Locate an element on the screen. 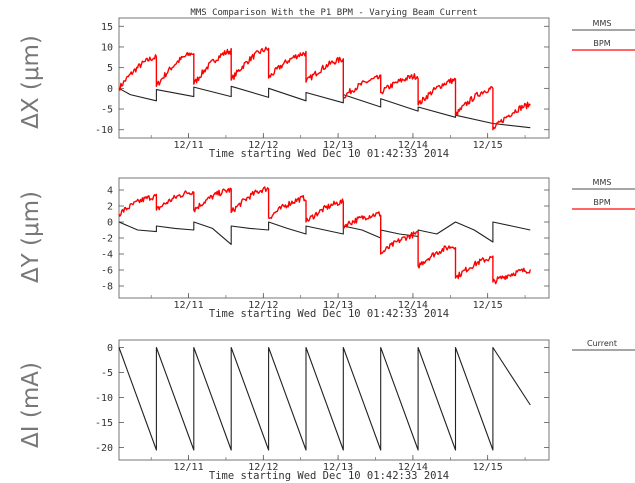  y-tick-label: 2 is located at coordinates (110, 207).